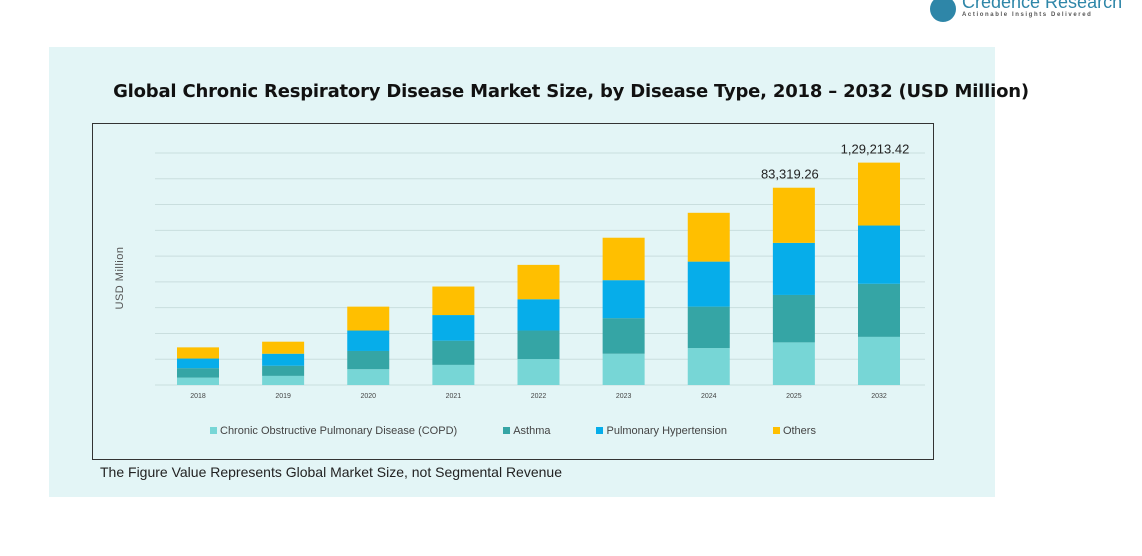  I want to click on data-label: 1,29,213.42, so click(875, 149).